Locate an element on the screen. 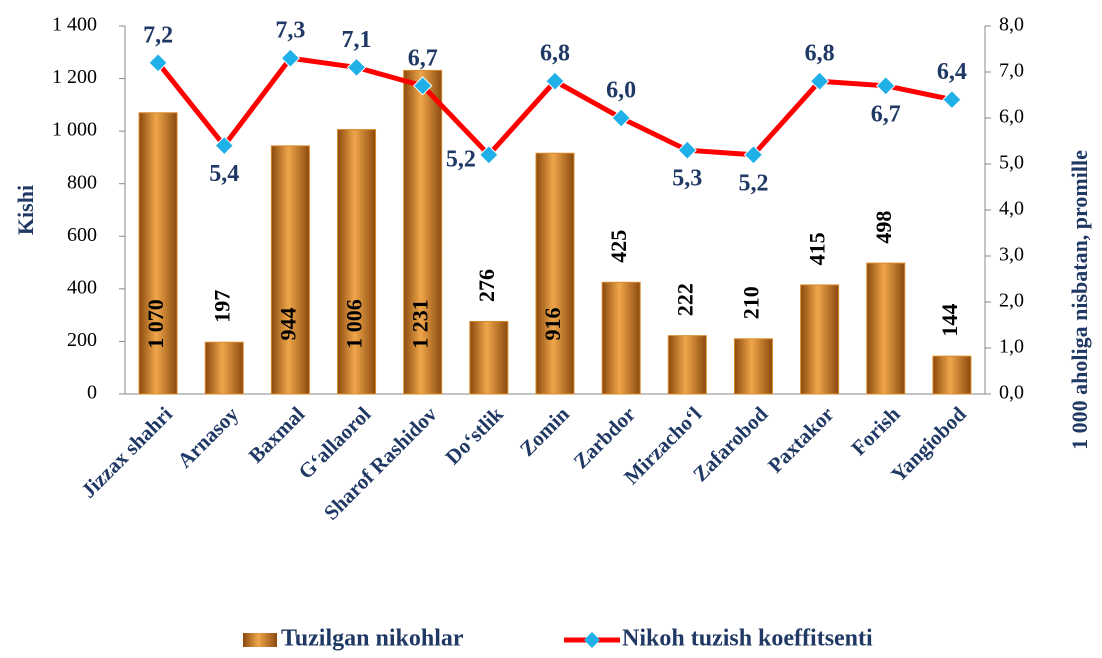 The width and height of the screenshot is (1102, 658). line-label: 6,4 is located at coordinates (952, 72).